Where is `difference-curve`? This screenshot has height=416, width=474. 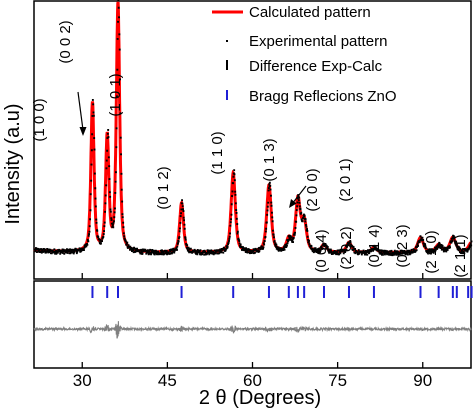 difference-curve is located at coordinates (252, 330).